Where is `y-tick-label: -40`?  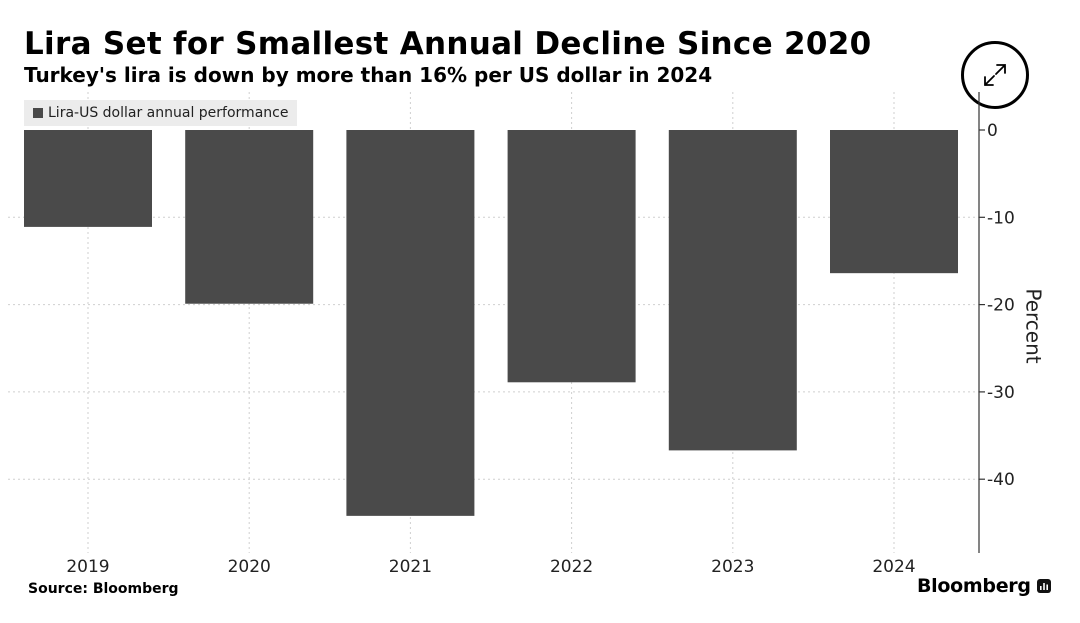
y-tick-label: -40 is located at coordinates (1001, 480).